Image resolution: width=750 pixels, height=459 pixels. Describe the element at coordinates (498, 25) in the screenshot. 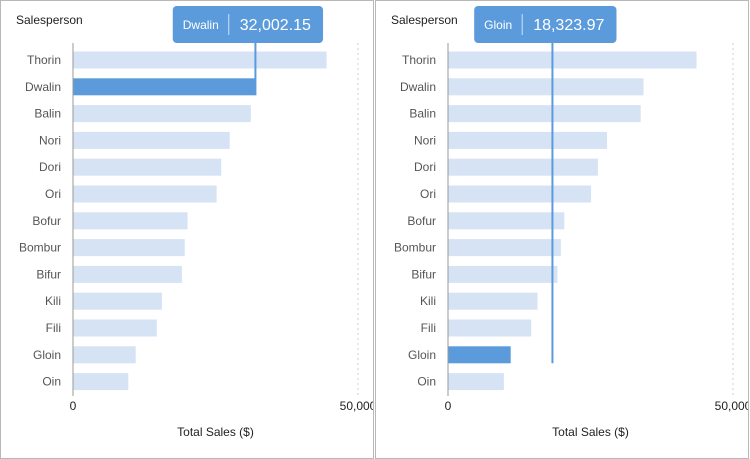

I see `tooltip-name: Gloin` at that location.